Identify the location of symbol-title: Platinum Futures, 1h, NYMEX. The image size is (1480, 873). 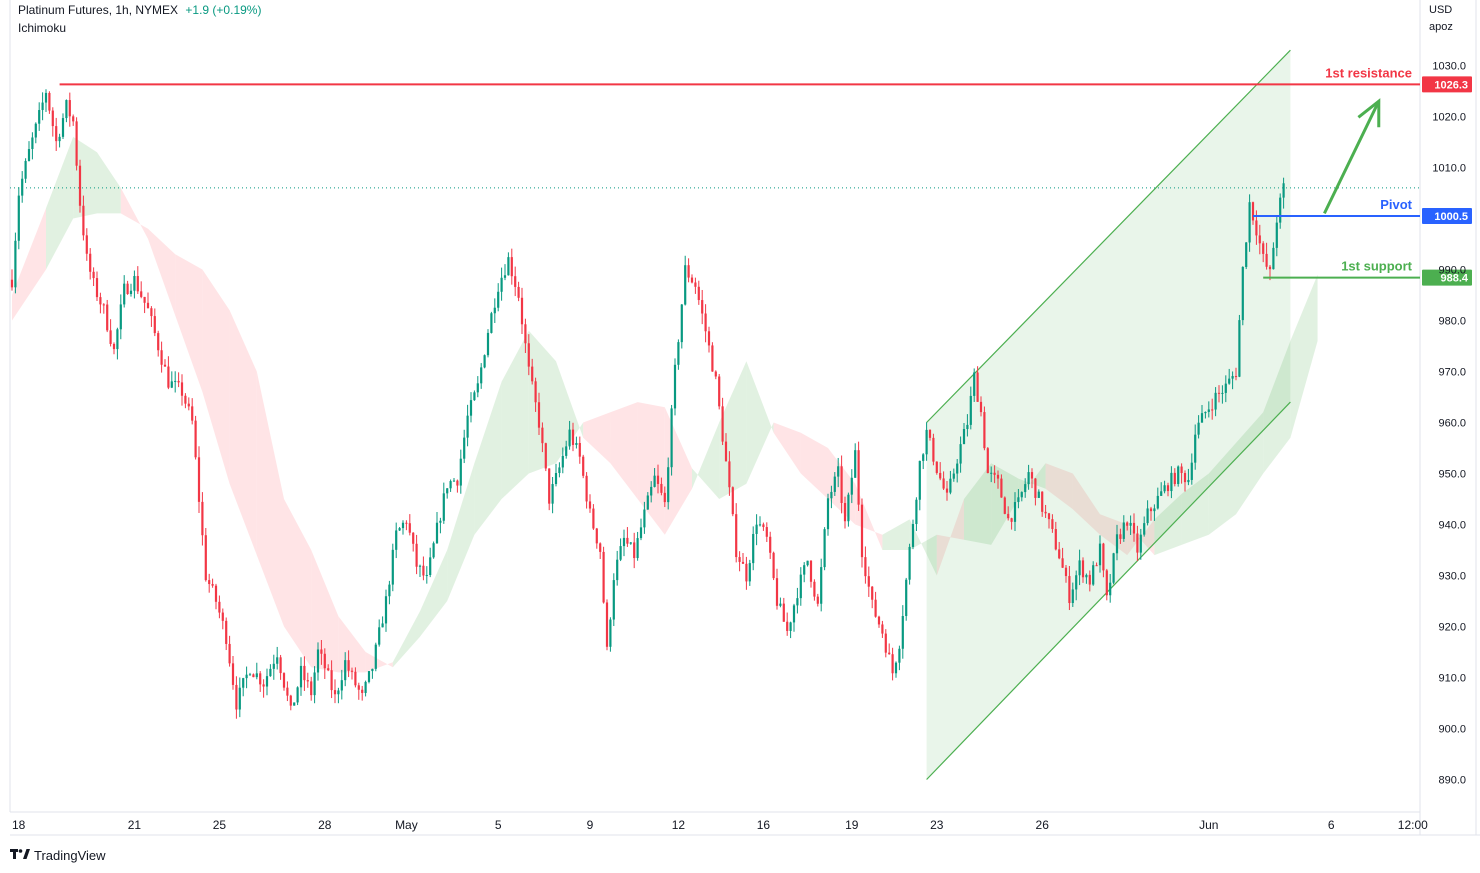
(98, 10).